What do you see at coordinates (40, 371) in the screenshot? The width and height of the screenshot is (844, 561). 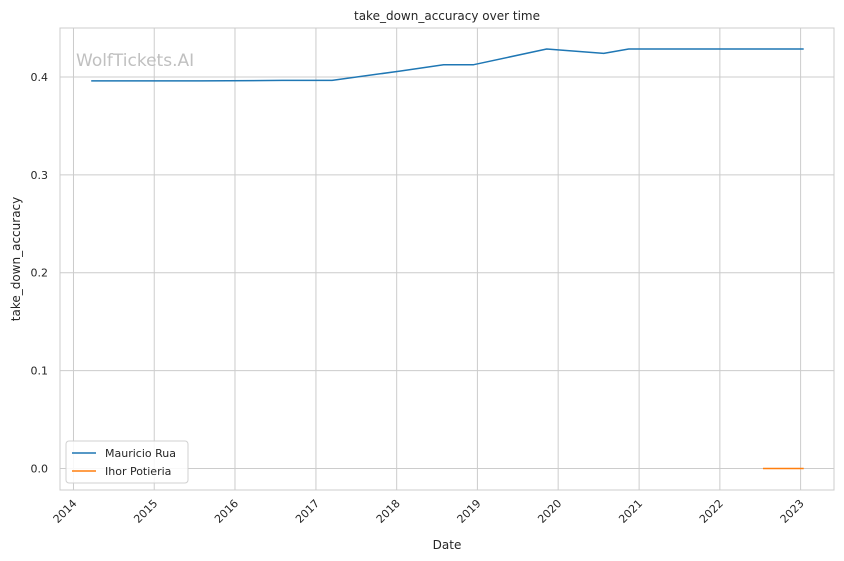 I see `y-tick-label: 0.1` at bounding box center [40, 371].